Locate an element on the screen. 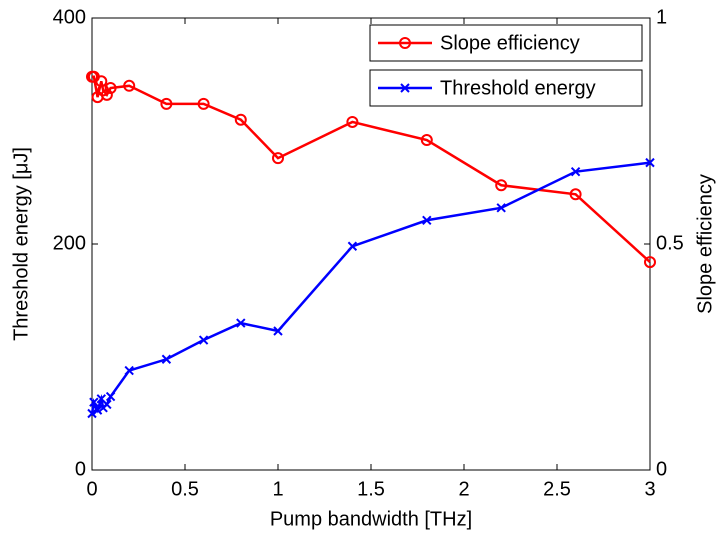 The width and height of the screenshot is (720, 533). y-axis-label: Threshold energy [μJ] is located at coordinates (21, 244).